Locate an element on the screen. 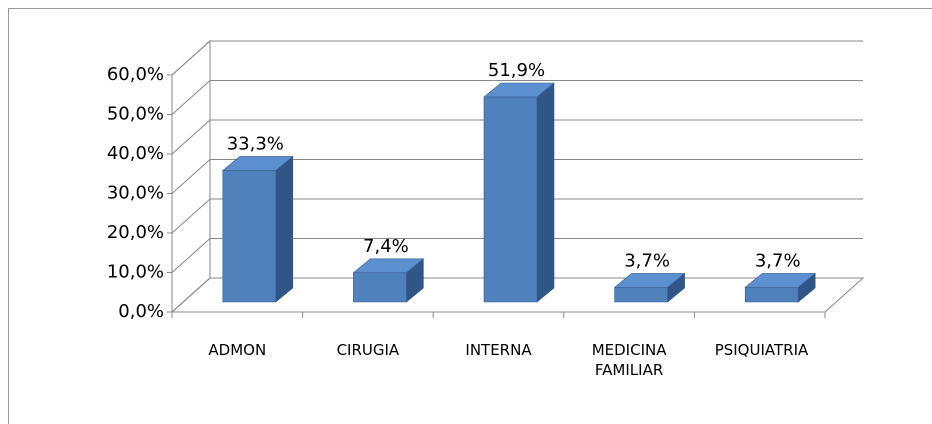 The image size is (932, 424). value-label: 33,3% is located at coordinates (255, 143).